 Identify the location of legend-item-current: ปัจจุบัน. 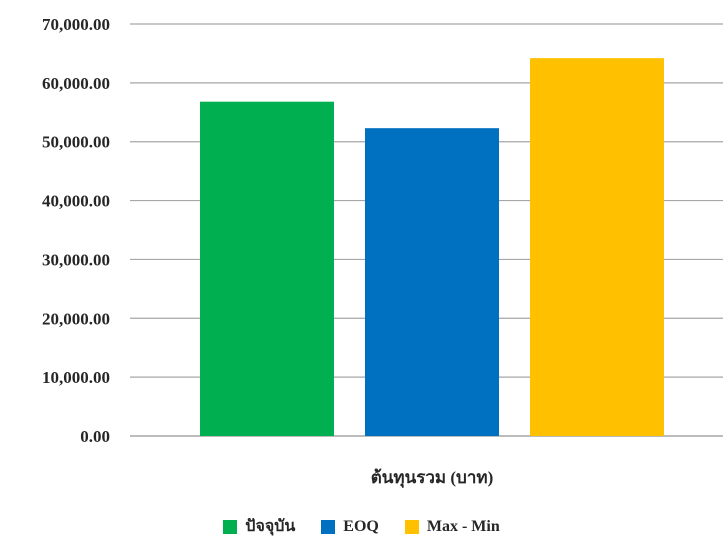
(259, 526).